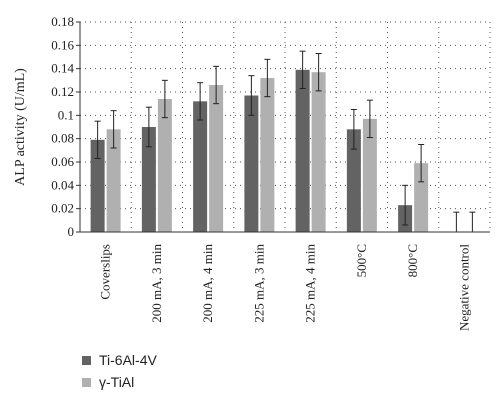  Describe the element at coordinates (105, 272) in the screenshot. I see `x-tick-label: Coverslips` at that location.